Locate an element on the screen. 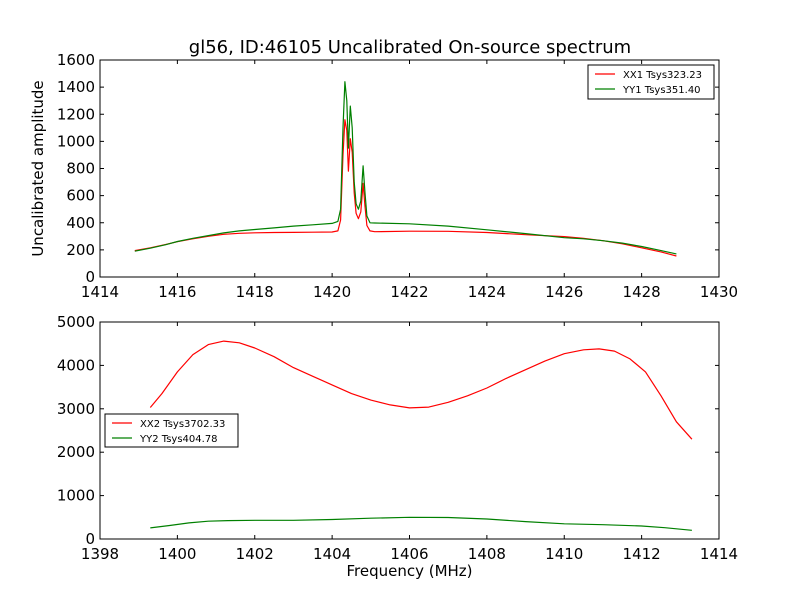 The height and width of the screenshot is (600, 800). y-tick-label: 400 is located at coordinates (80, 223).